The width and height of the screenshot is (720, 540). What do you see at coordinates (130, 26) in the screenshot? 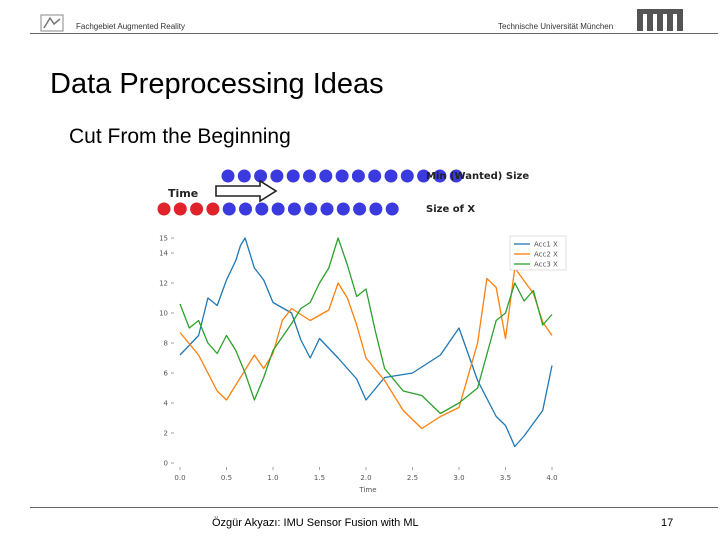
I see `department-name: Fachgebiet Augmented Reality` at bounding box center [130, 26].